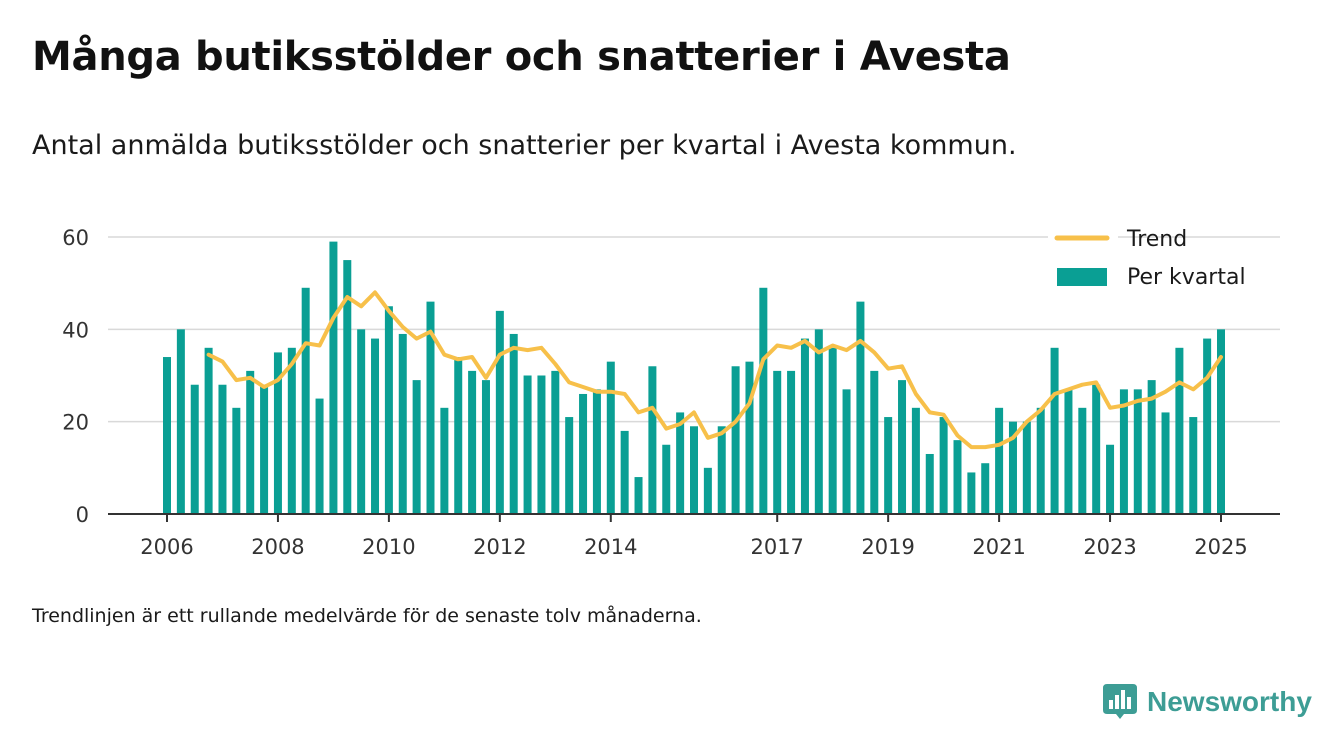 This screenshot has height=753, width=1340. Describe the element at coordinates (1186, 277) in the screenshot. I see `legend-bar-label: Per kvartal` at that location.